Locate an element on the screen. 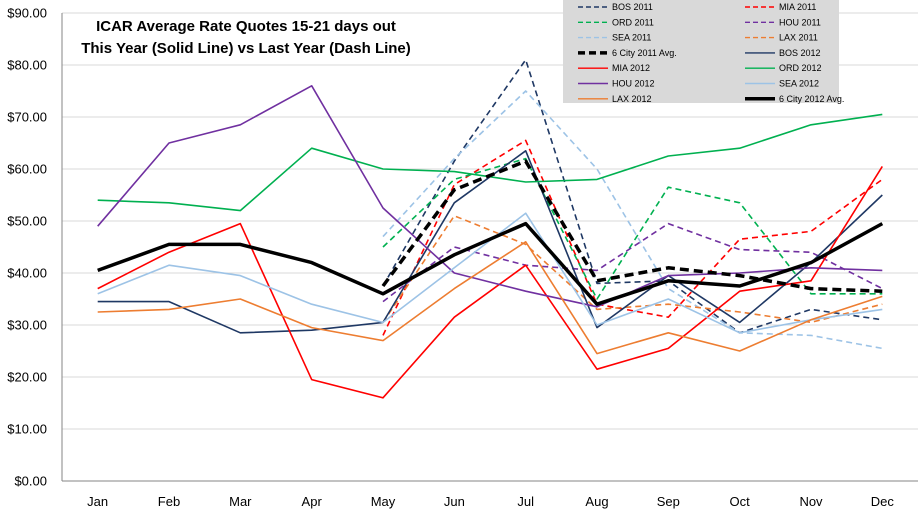 This screenshot has height=510, width=920. x-tick-label: Feb is located at coordinates (169, 501).